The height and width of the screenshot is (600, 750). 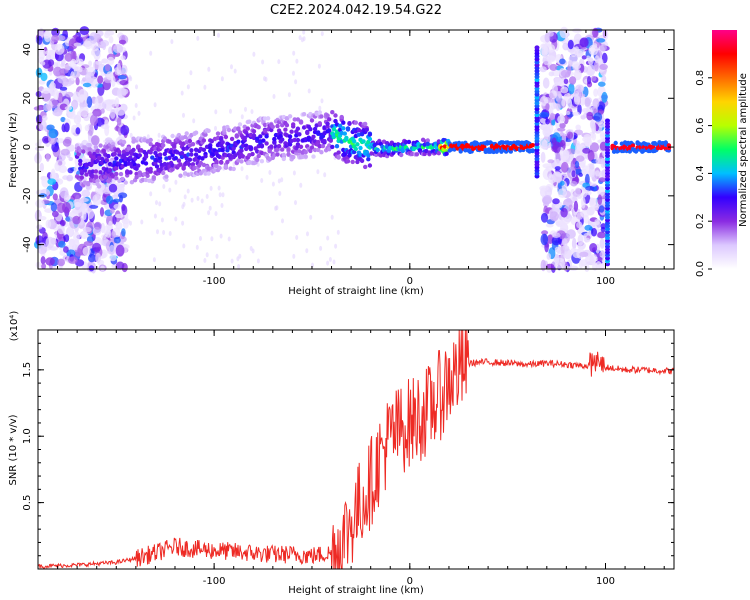 I want to click on x-tick-label: 0, so click(x=410, y=581).